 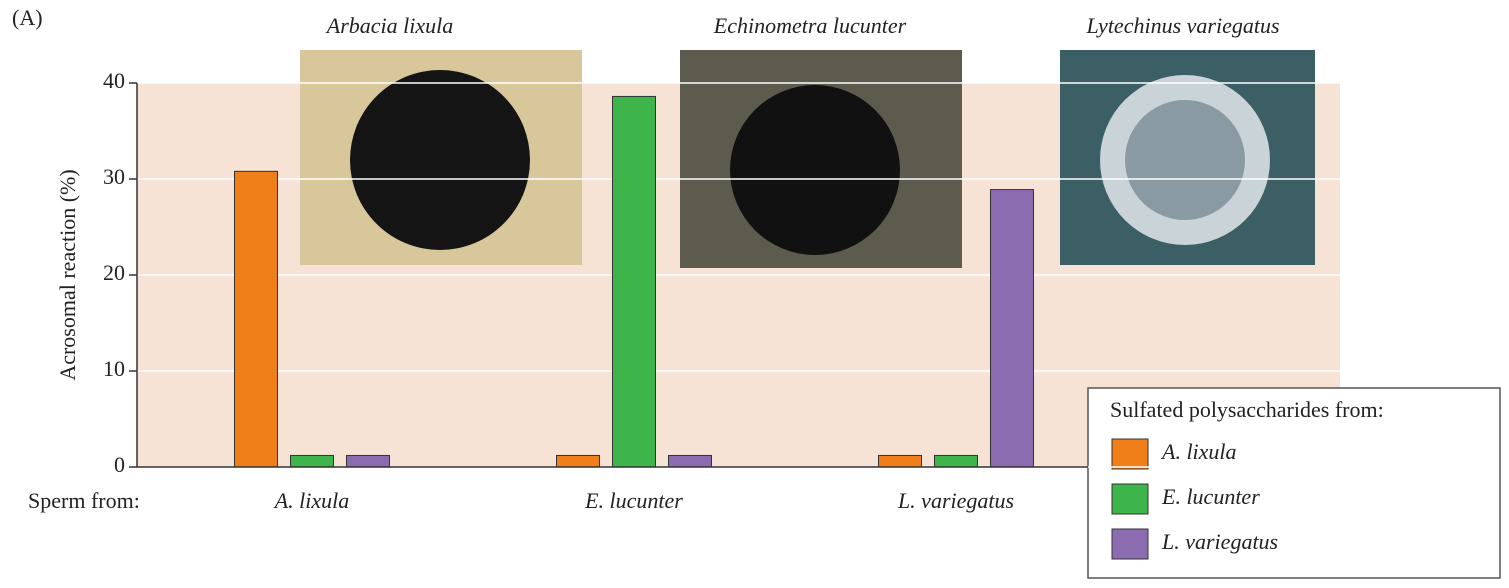 I want to click on x-tick-label: L. variegatus, so click(x=955, y=500).